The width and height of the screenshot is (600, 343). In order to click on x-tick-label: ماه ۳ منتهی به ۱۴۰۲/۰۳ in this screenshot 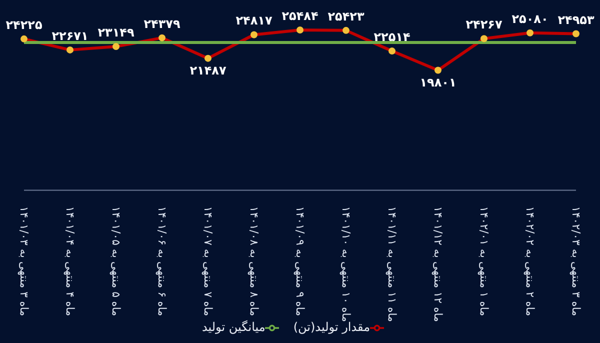, I will do `click(576, 261)`.